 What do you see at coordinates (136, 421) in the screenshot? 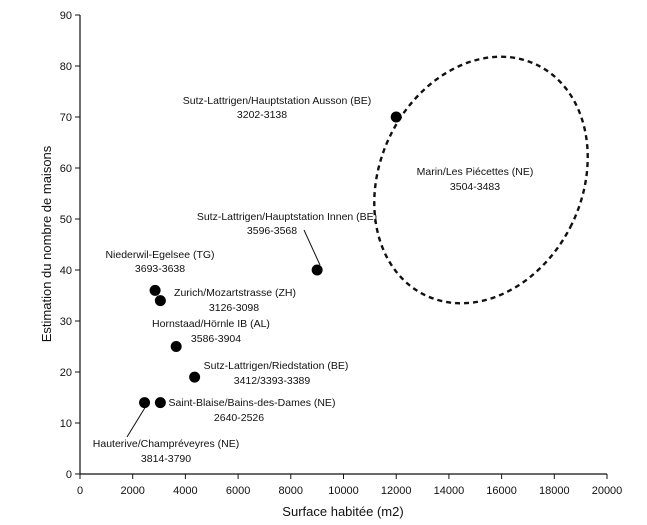
I see `leader-line-hauterive` at bounding box center [136, 421].